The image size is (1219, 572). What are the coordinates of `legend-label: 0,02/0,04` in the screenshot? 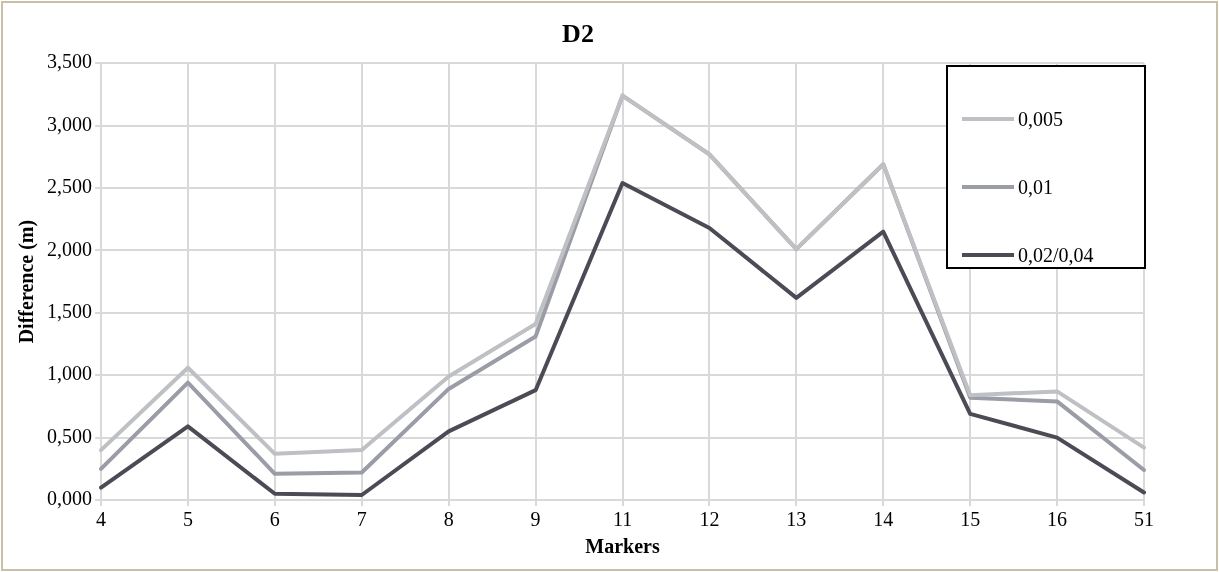 It's located at (1056, 255).